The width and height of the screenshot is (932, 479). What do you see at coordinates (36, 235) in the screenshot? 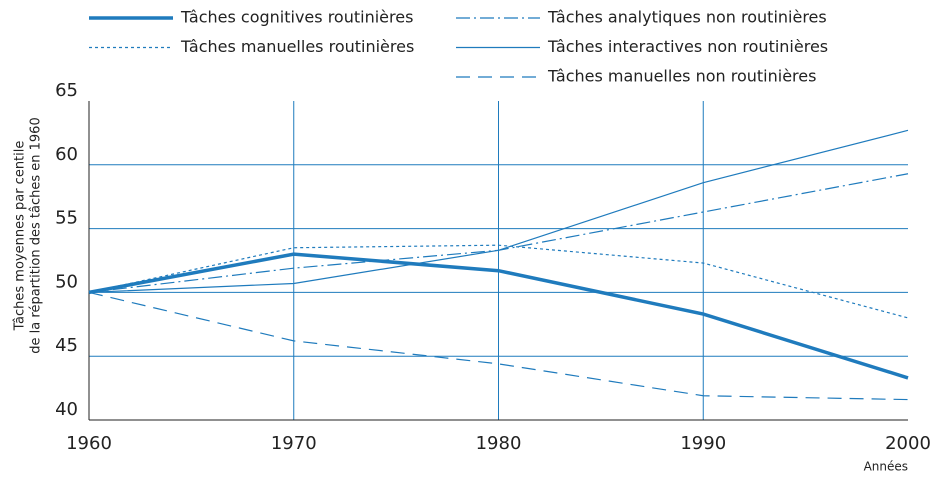
I see `y-axis-label: de la répartition des tâches en 1960` at bounding box center [36, 235].